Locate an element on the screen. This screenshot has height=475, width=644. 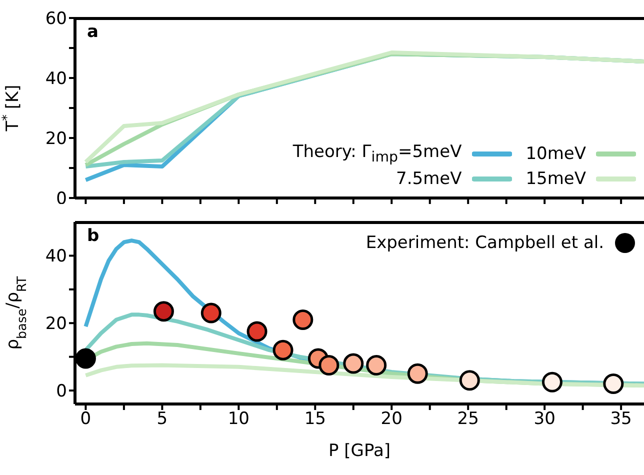
legend-label: Theory: Γ$_{imp}$=5meV is located at coordinates (377, 153).